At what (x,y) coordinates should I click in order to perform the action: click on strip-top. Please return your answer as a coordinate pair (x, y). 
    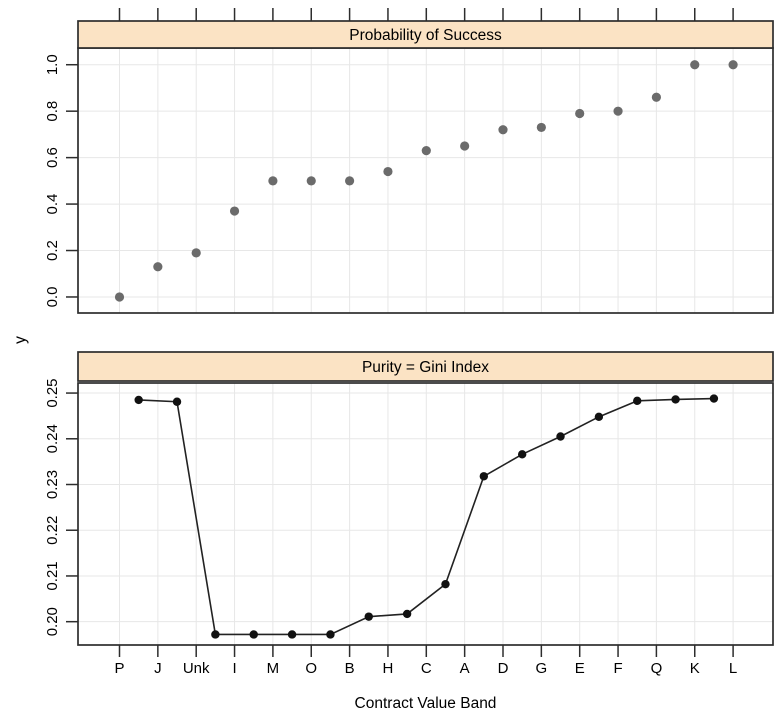
    Looking at the image, I should click on (425, 34).